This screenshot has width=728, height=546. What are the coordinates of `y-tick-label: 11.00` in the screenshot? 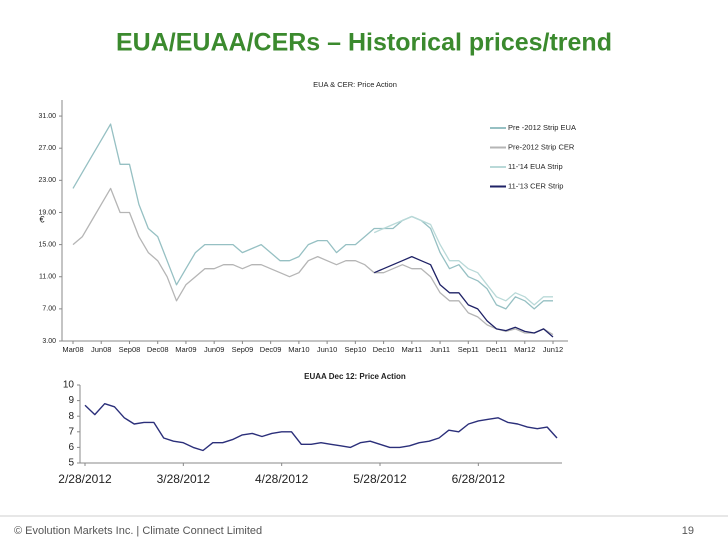 It's located at (47, 277).